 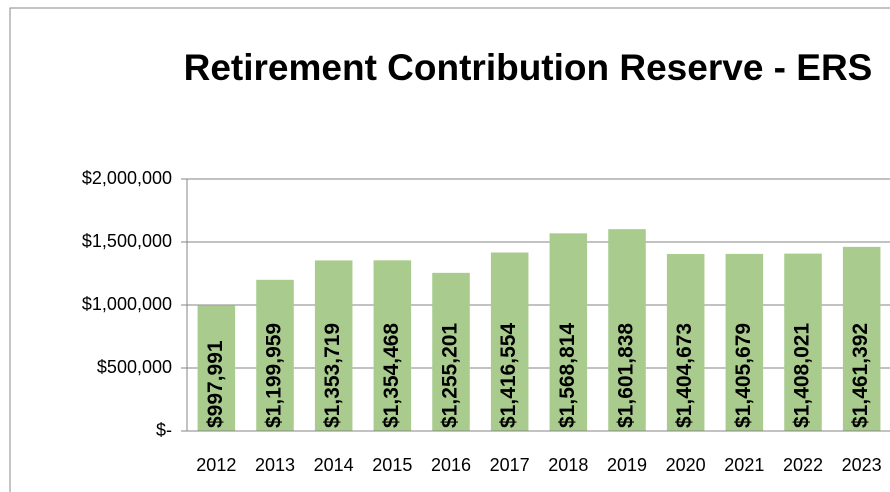 I want to click on x-tick-label: 2012, so click(x=216, y=465).